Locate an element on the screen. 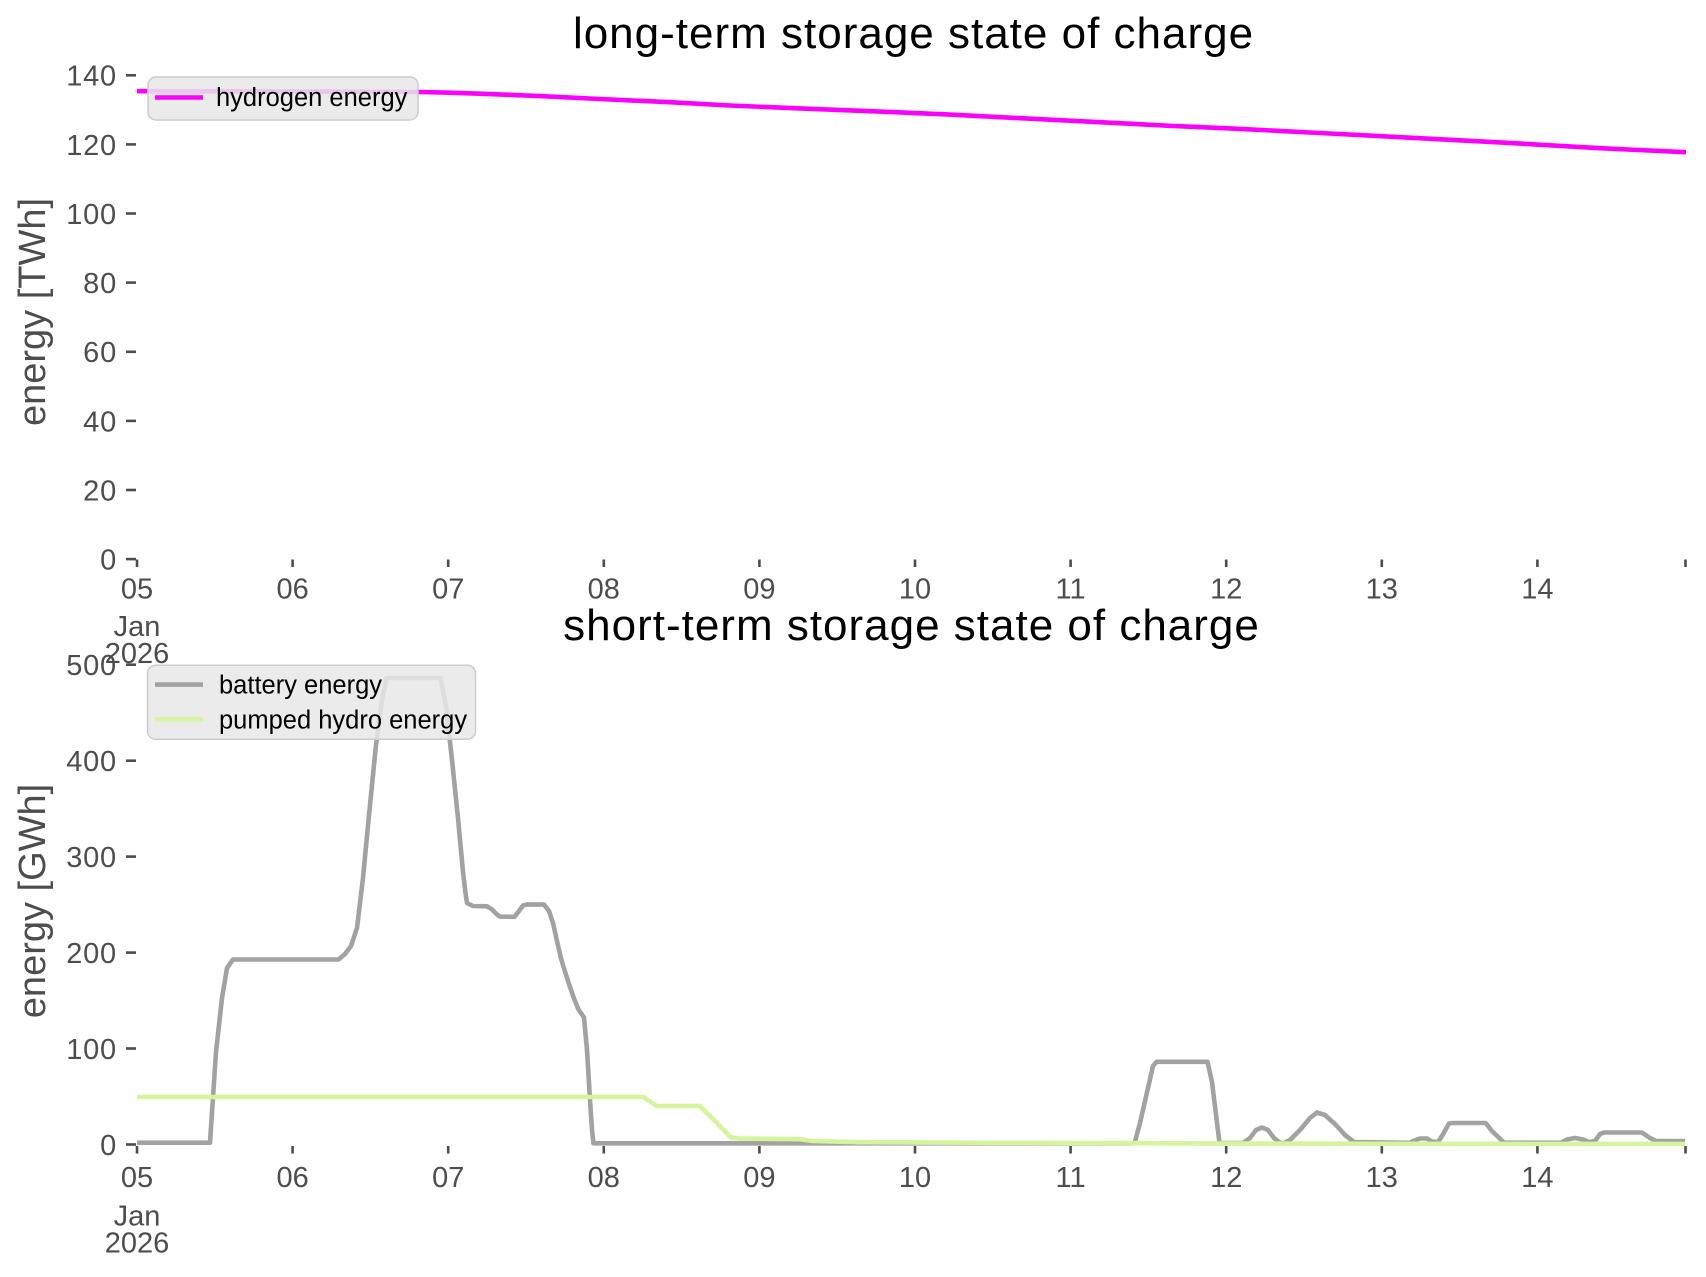  svg-text:short-term storage state of ch: short-term storage state of charge is located at coordinates (911, 625).